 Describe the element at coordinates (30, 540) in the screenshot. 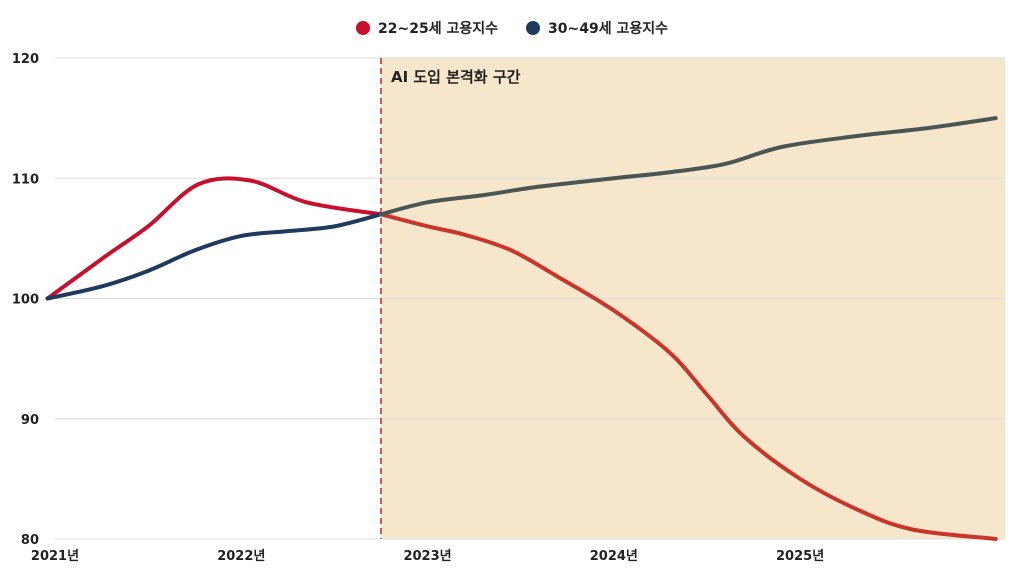

I see `y-tick-label-80: 80` at that location.